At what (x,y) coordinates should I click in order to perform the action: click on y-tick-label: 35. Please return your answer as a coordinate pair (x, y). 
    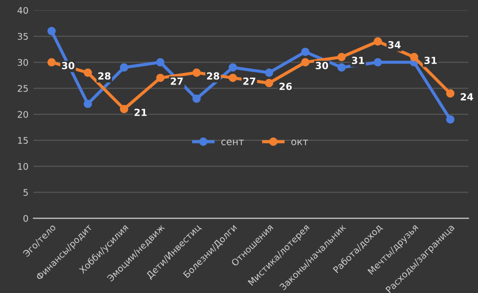
    Looking at the image, I should click on (23, 36).